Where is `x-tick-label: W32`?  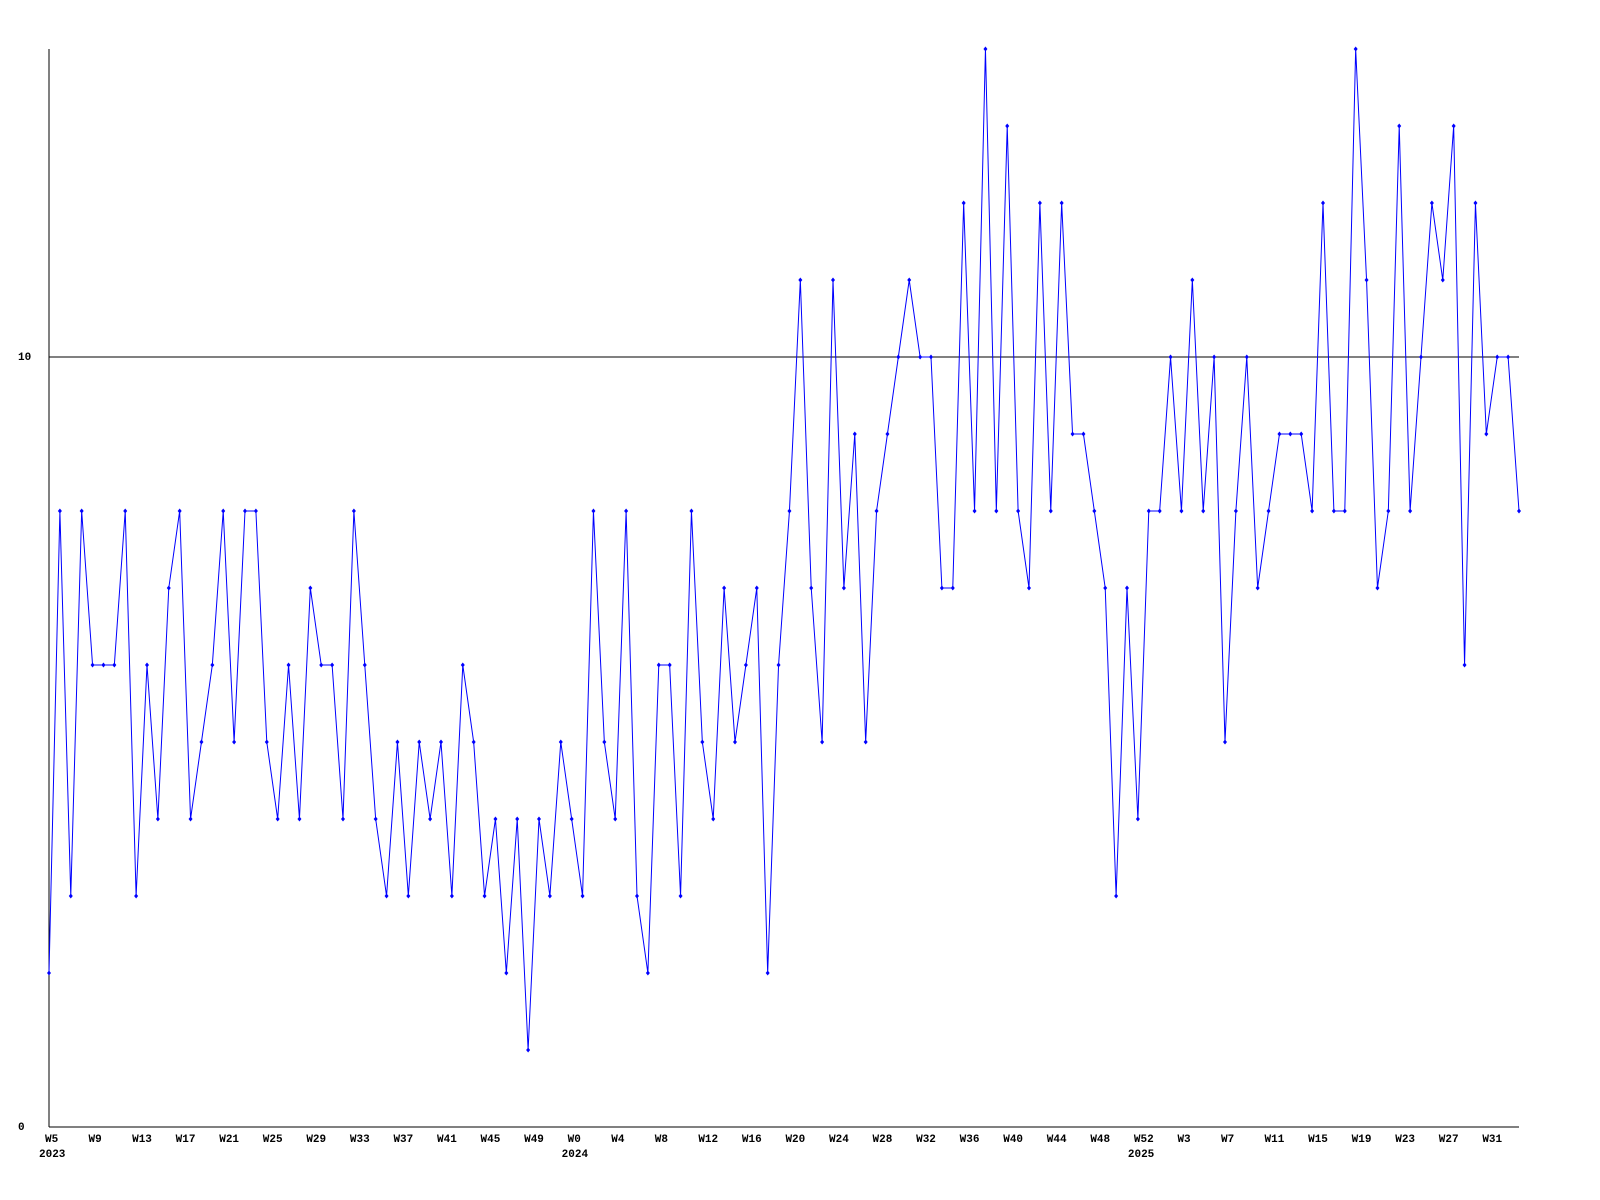 x-tick-label: W32 is located at coordinates (926, 1140).